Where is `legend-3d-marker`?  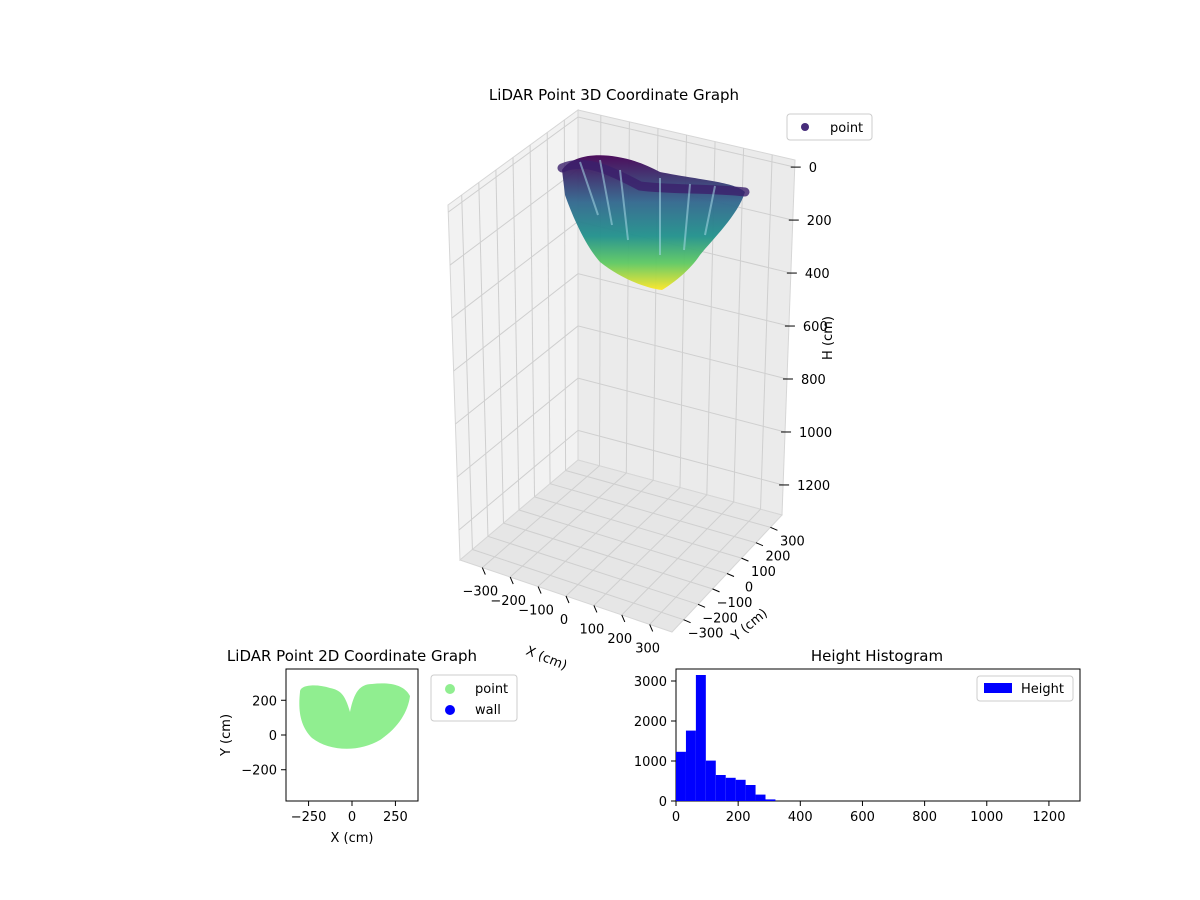 legend-3d-marker is located at coordinates (805, 127).